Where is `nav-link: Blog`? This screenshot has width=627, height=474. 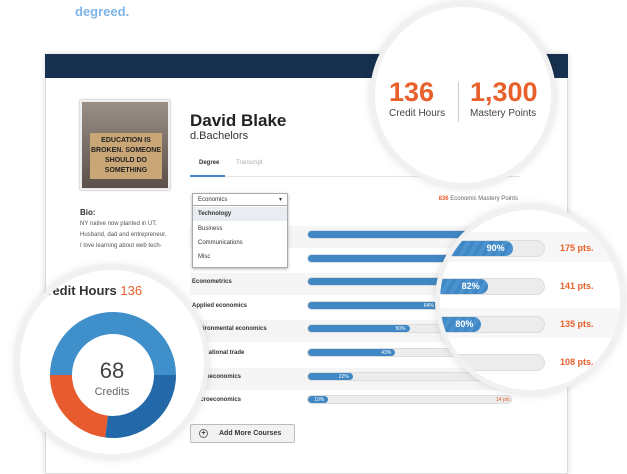 nav-link: Blog is located at coordinates (202, 11).